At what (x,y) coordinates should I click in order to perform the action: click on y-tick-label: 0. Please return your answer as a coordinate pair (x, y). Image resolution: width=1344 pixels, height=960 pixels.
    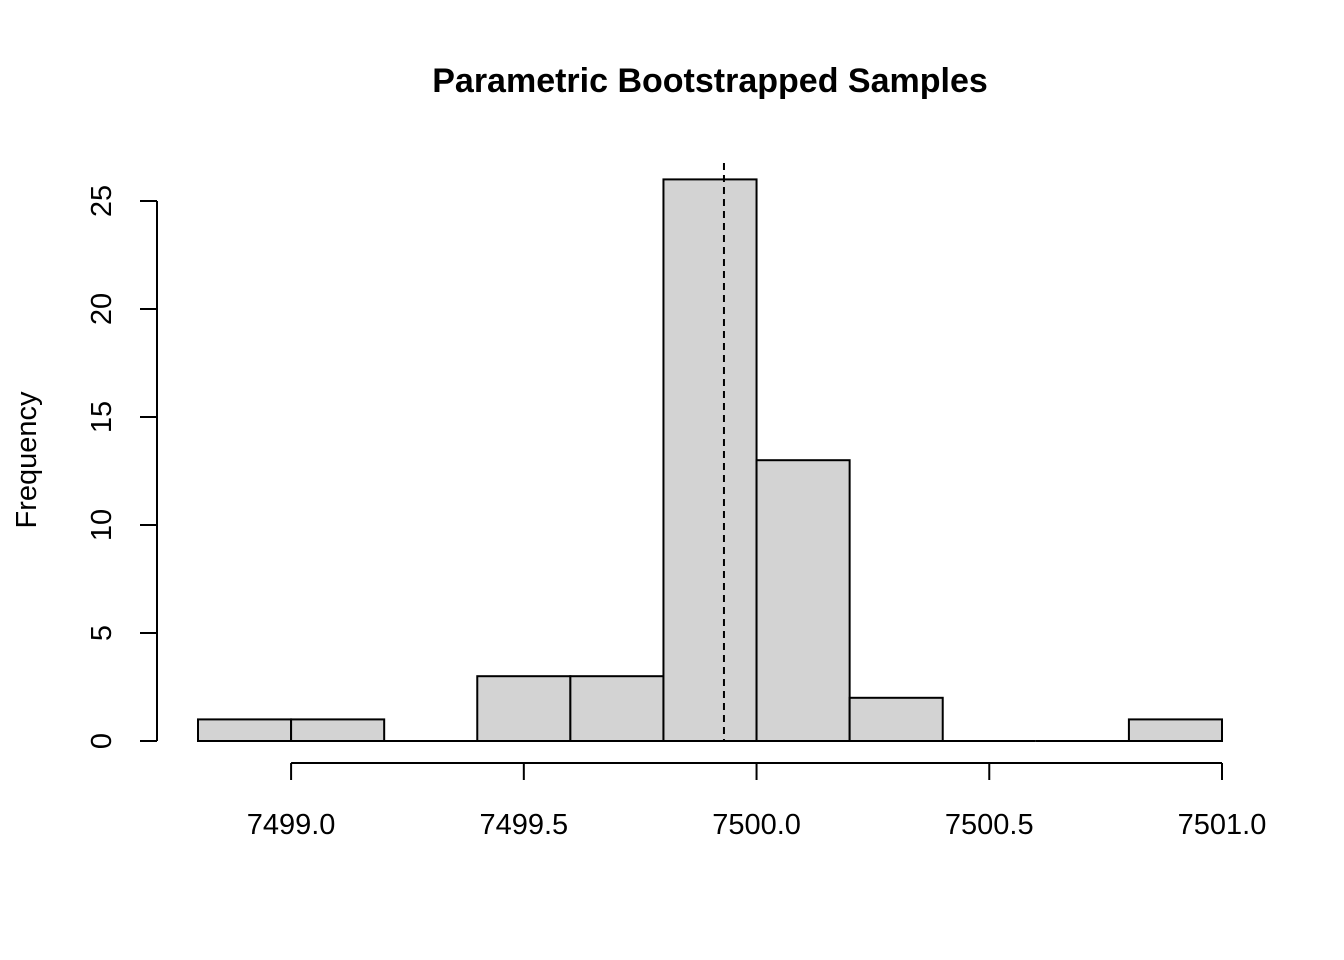
    Looking at the image, I should click on (102, 741).